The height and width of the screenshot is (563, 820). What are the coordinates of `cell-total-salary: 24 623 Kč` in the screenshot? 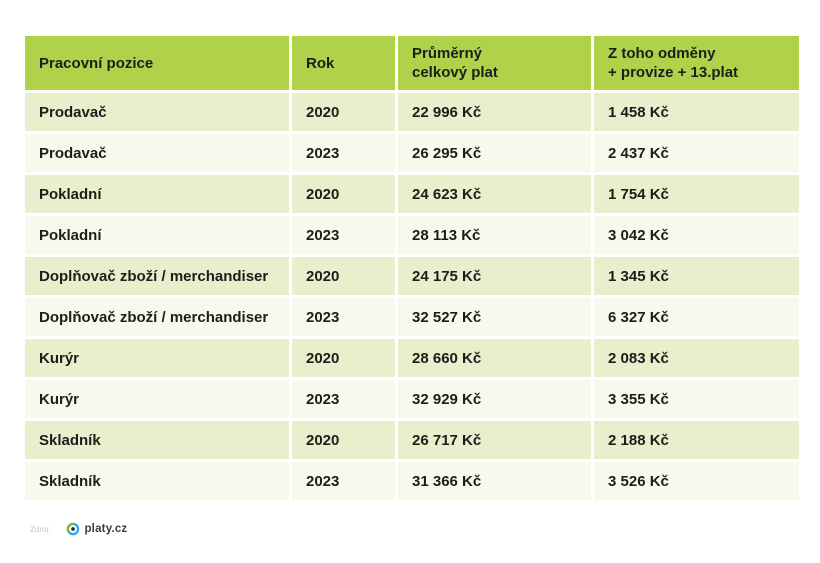 It's located at (494, 194).